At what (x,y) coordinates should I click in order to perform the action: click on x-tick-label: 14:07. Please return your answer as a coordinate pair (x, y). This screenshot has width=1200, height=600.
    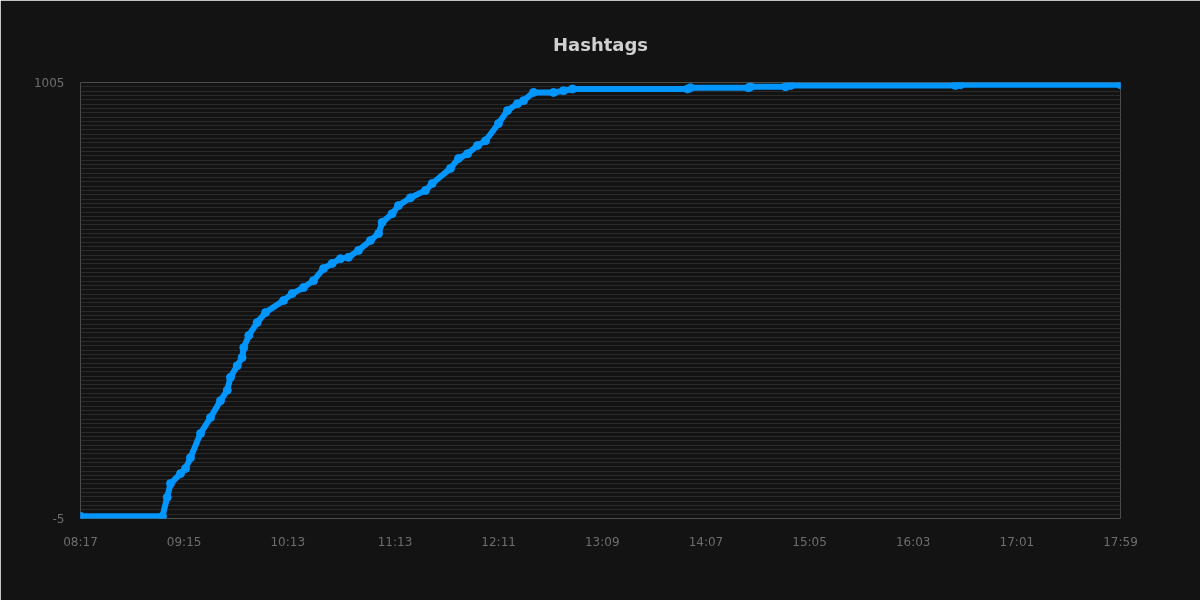
    Looking at the image, I should click on (706, 541).